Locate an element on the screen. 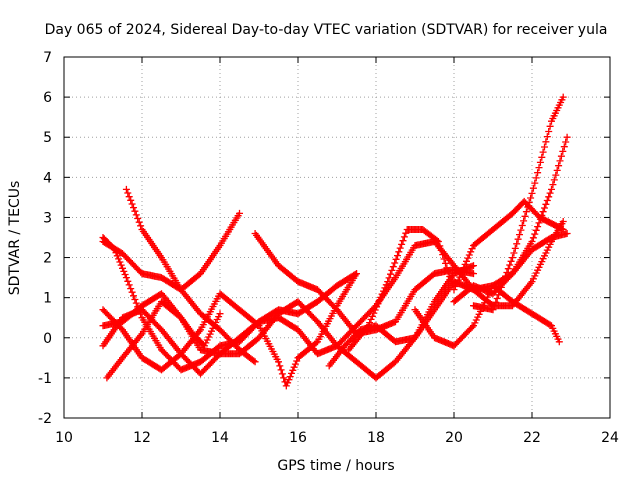 This screenshot has width=640, height=480. x-tick-label: 18 is located at coordinates (376, 438).